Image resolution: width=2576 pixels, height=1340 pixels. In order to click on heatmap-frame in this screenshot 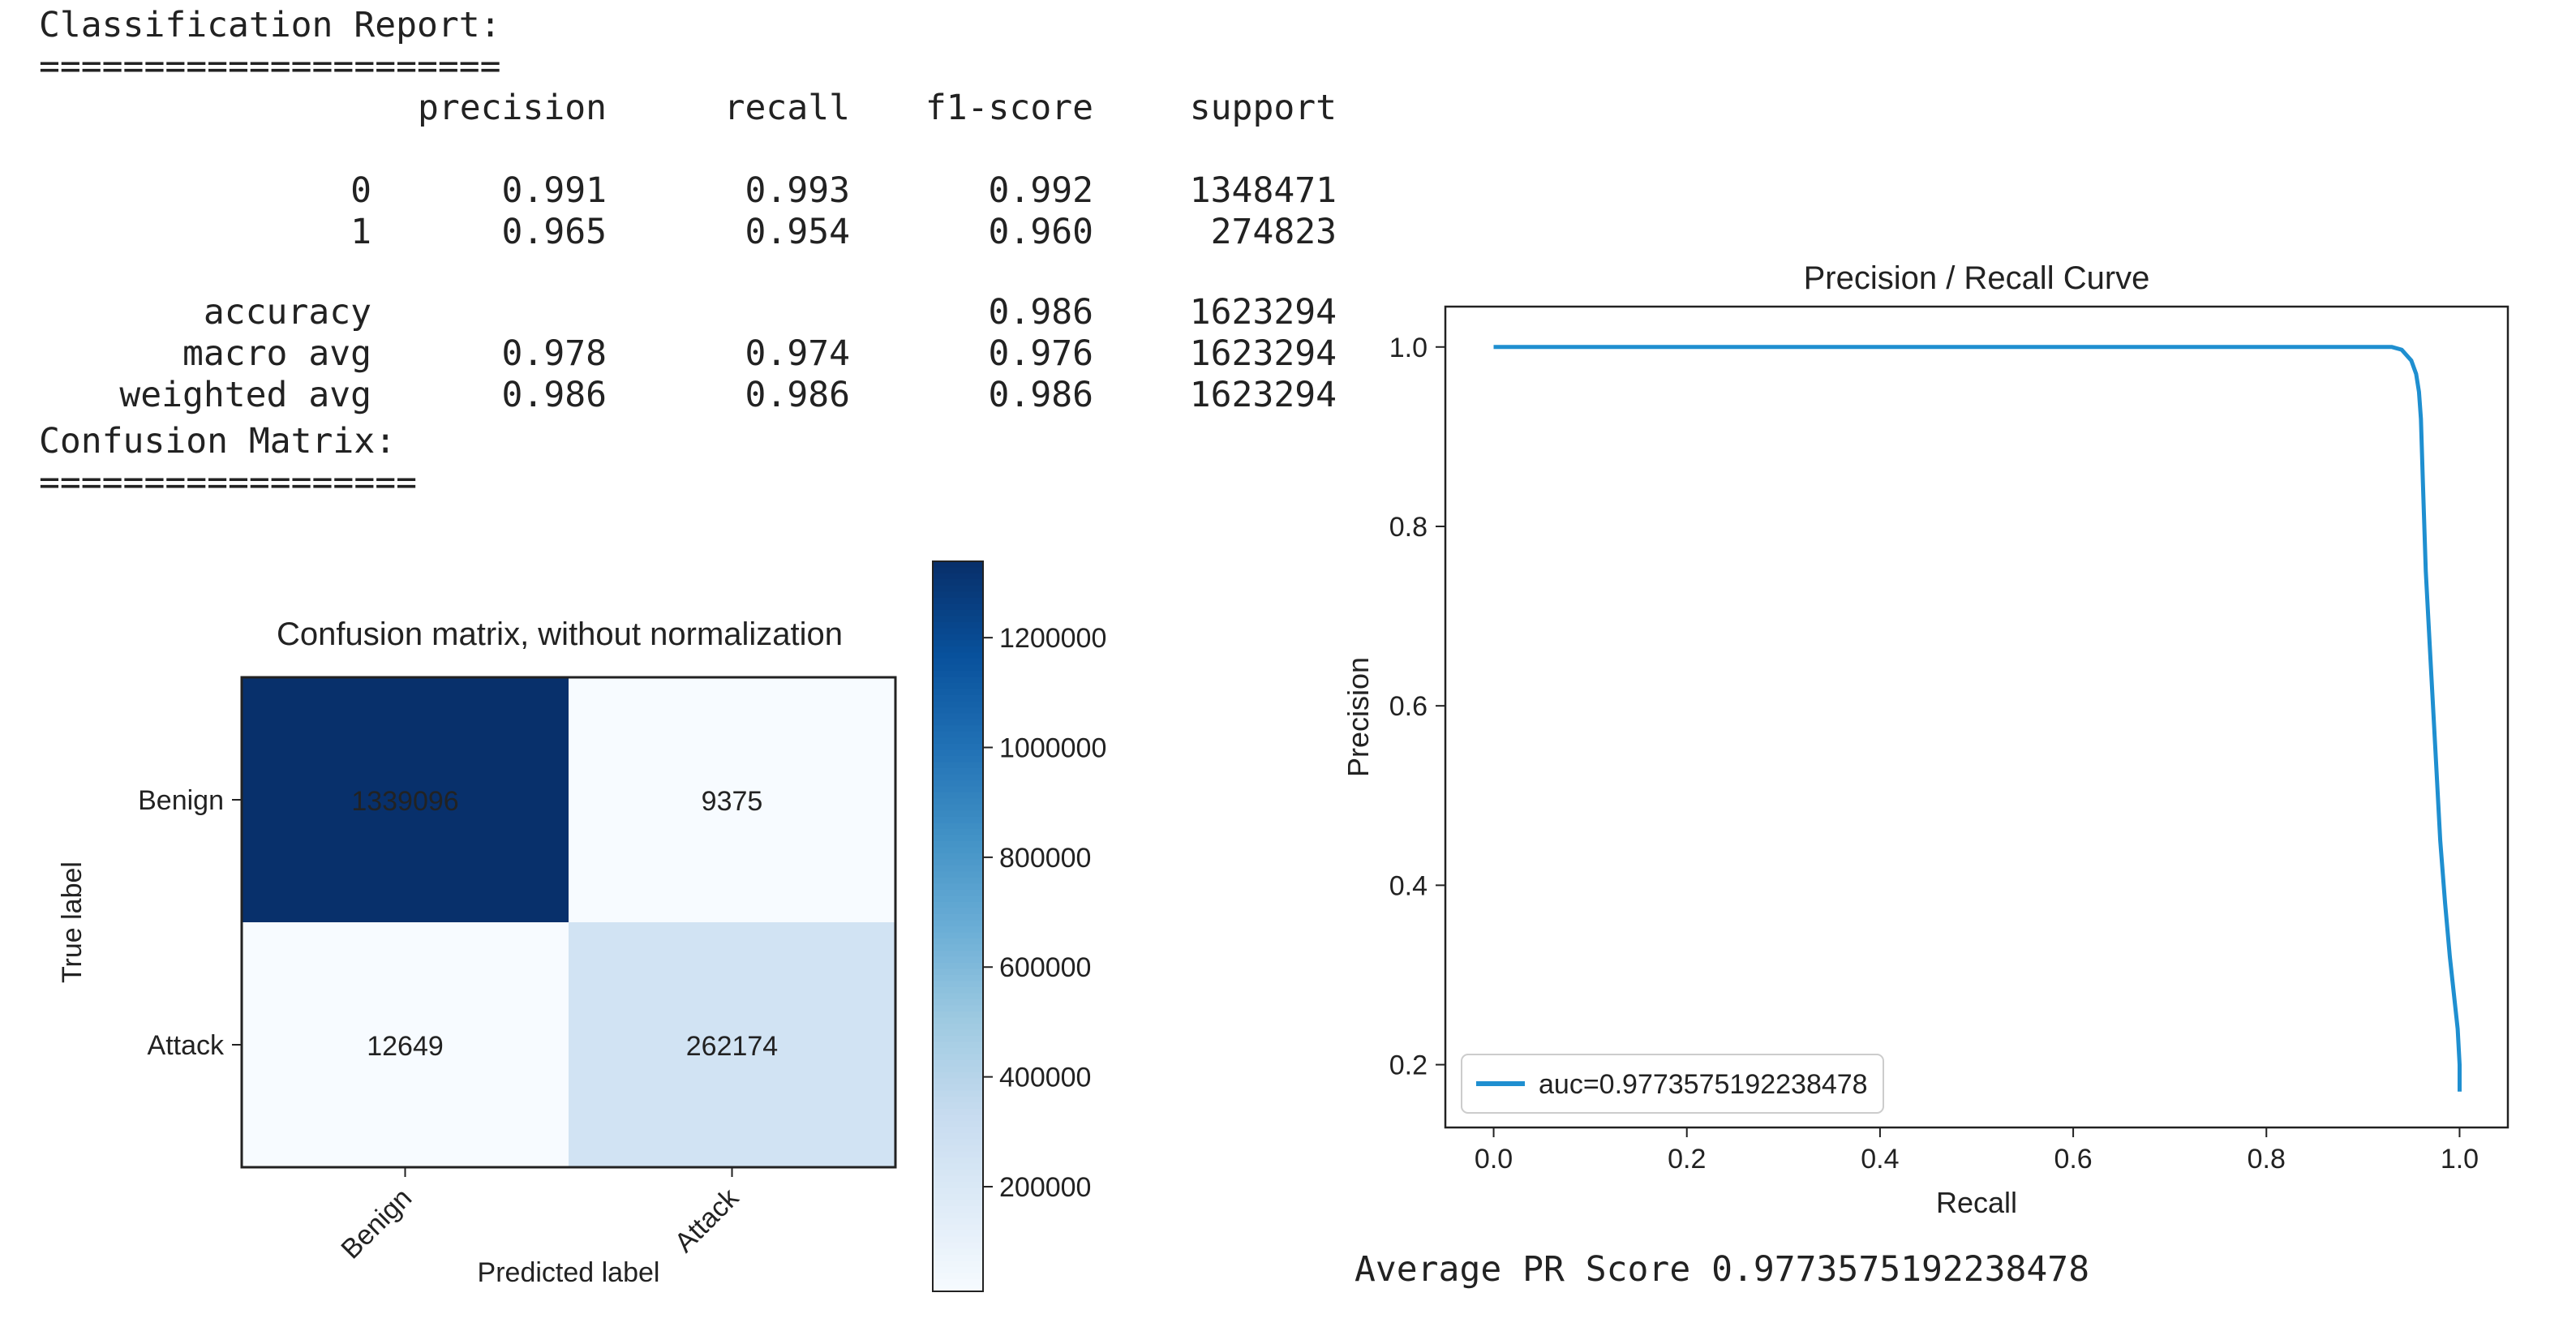, I will do `click(568, 922)`.